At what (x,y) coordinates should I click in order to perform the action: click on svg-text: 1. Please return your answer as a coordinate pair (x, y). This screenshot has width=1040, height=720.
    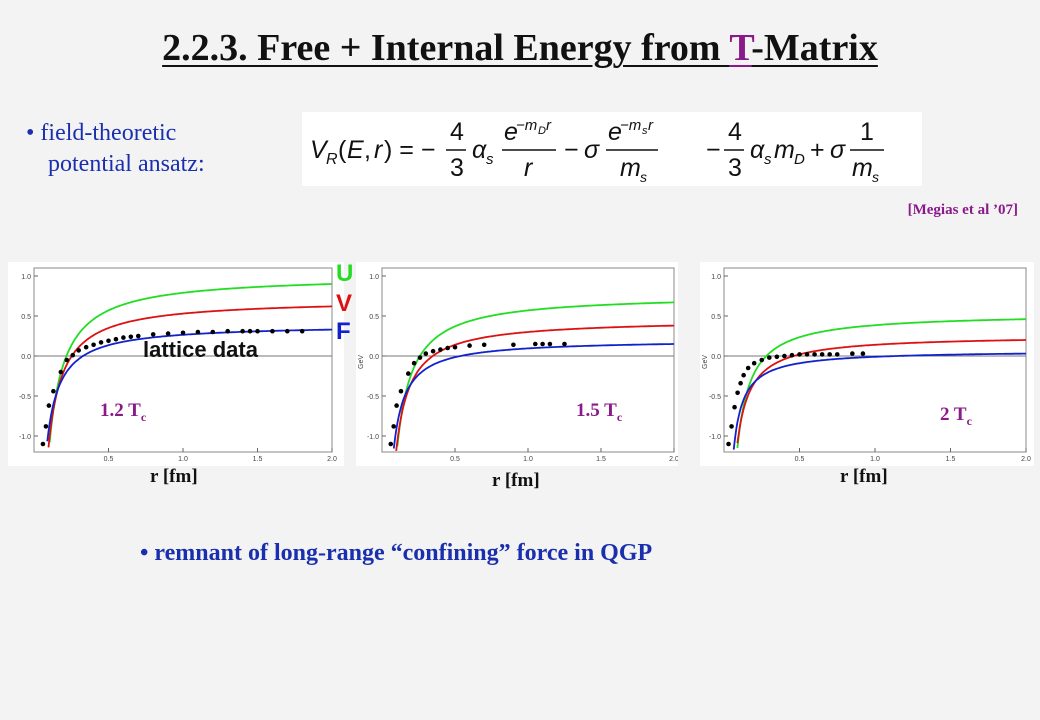
    Looking at the image, I should click on (867, 132).